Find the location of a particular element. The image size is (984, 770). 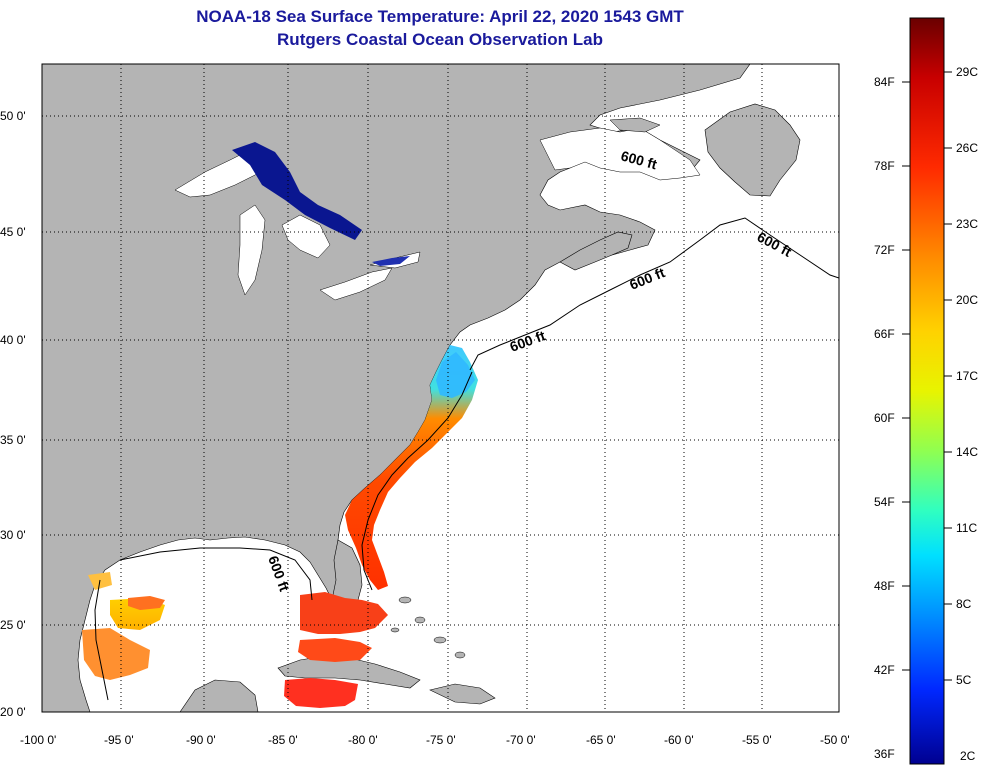

lon-label: -55 0' is located at coordinates (757, 740).